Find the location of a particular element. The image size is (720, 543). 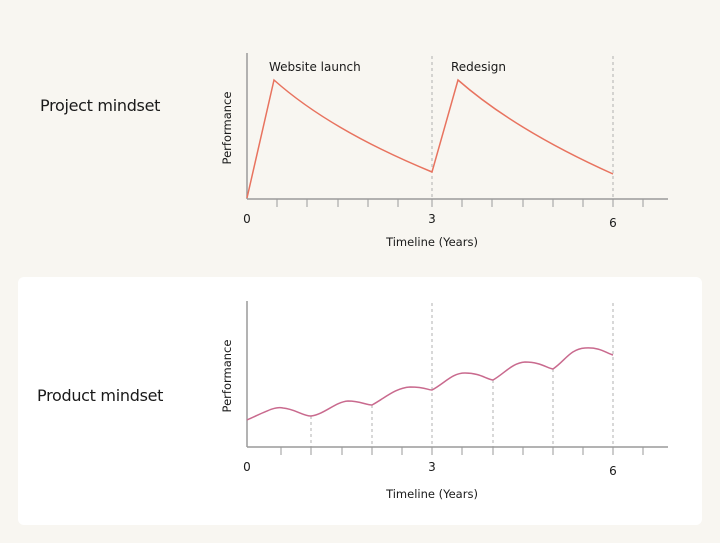

annotation-redesign: Redesign is located at coordinates (478, 67).